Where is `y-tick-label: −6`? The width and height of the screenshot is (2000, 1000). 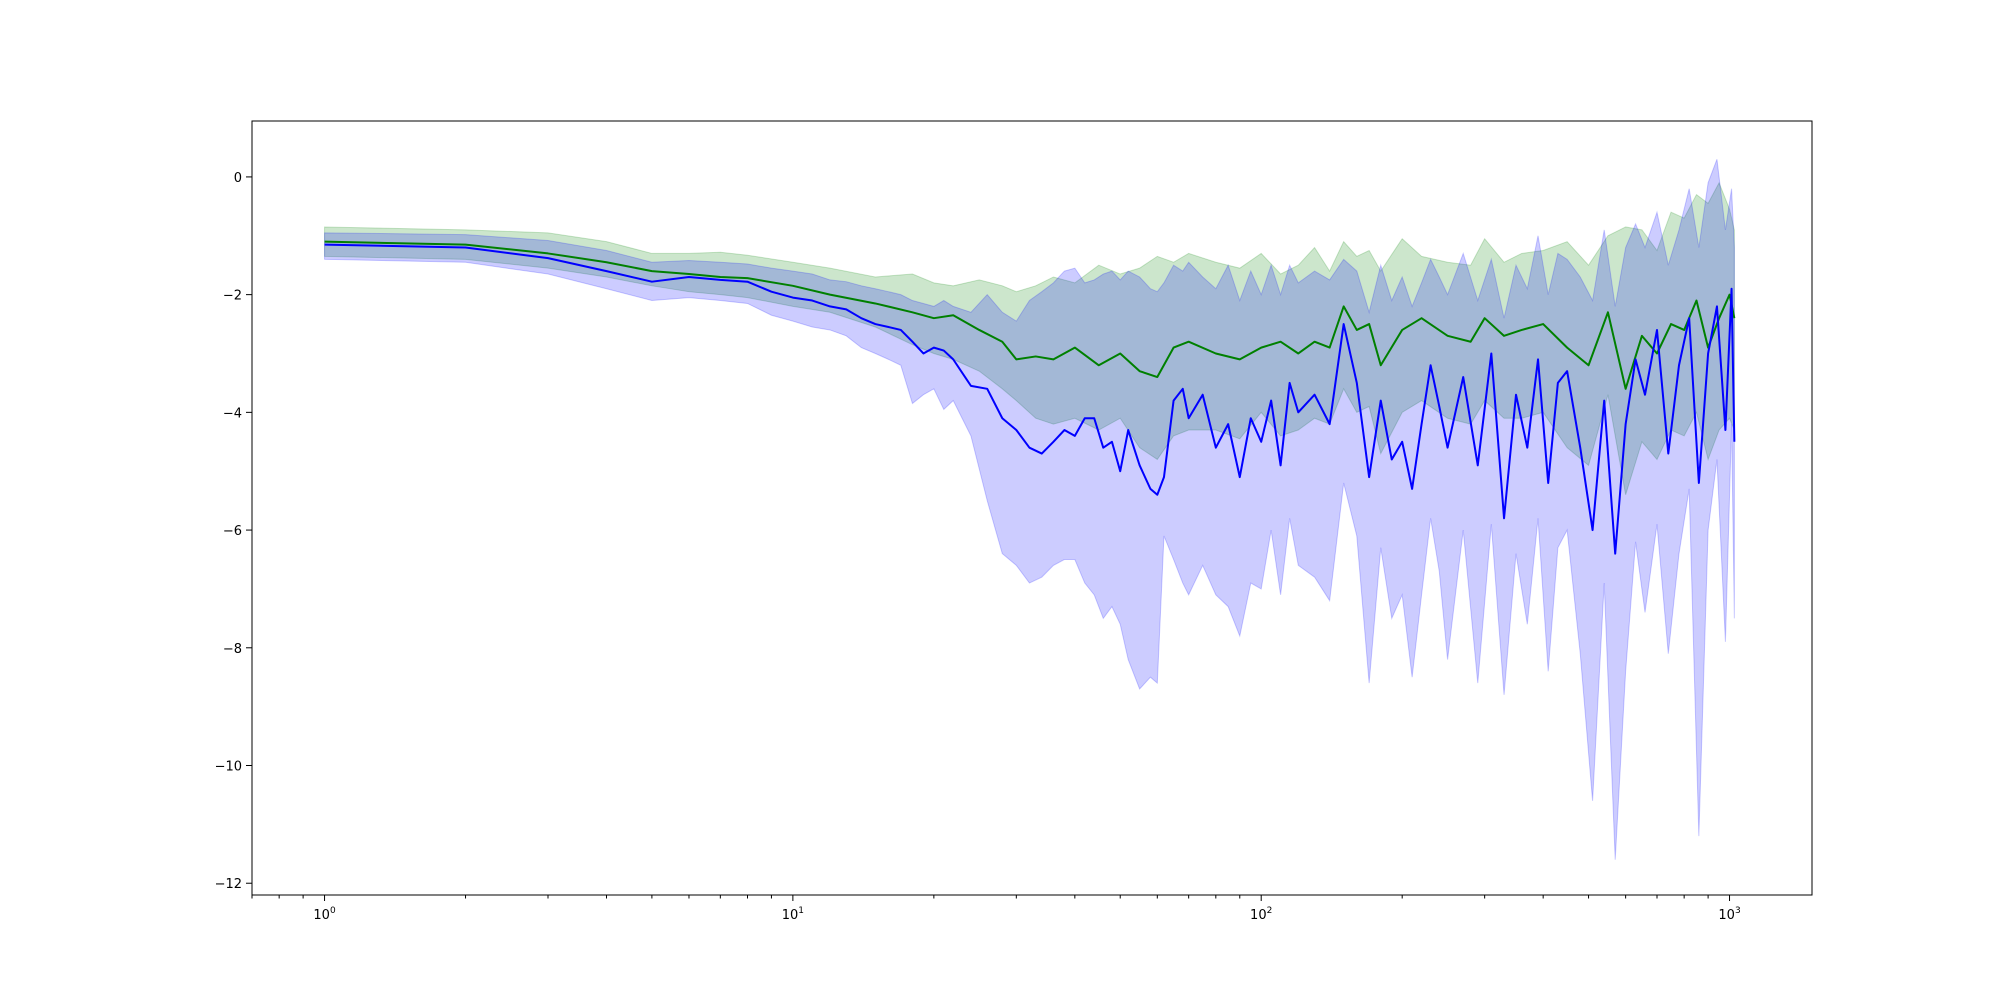 y-tick-label: −6 is located at coordinates (232, 531).